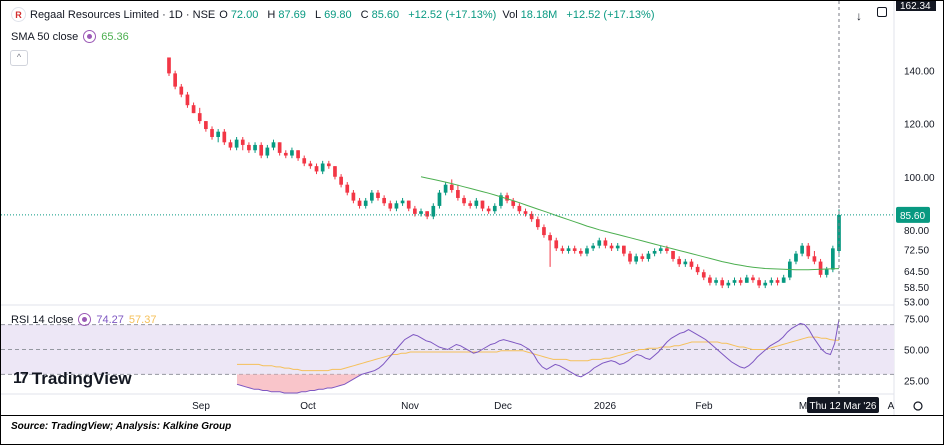 Image resolution: width=944 pixels, height=445 pixels. I want to click on tradingview-logo: 17 TradingView, so click(72, 379).